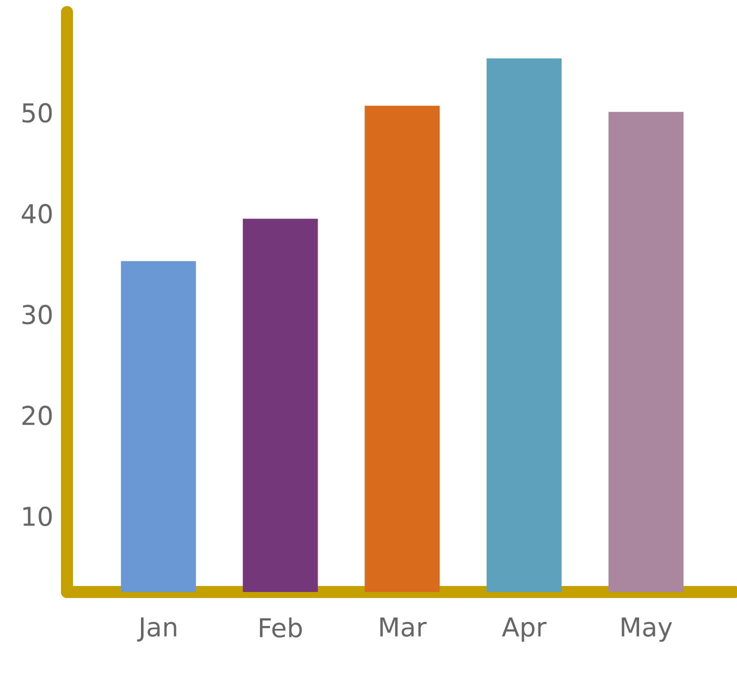  Describe the element at coordinates (37, 113) in the screenshot. I see `y-tick-label: 50` at that location.